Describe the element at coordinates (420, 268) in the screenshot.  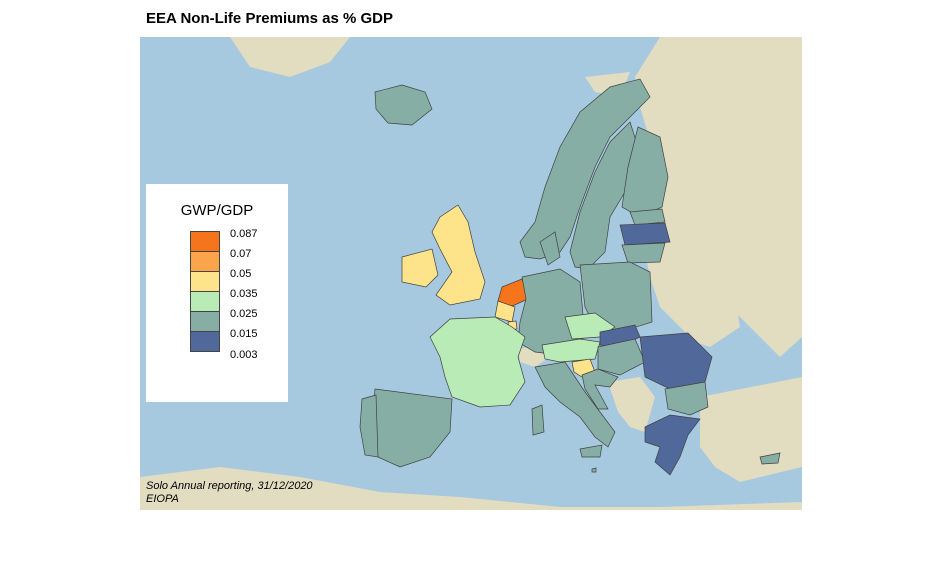
I see `country-ireland` at that location.